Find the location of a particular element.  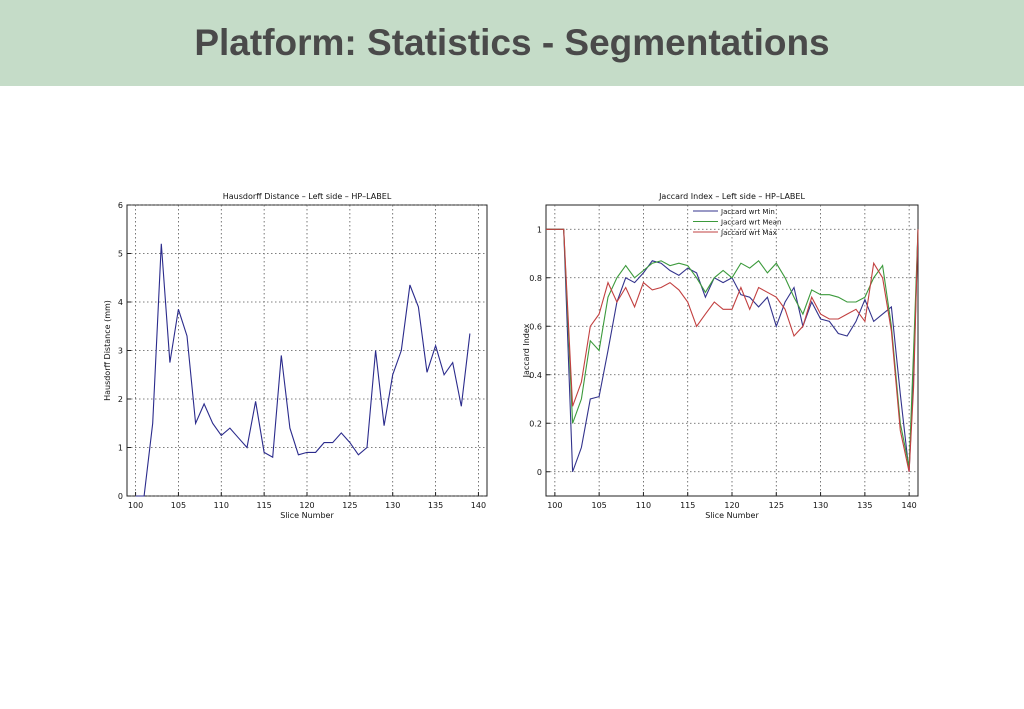

slide-title: Platform: Statistics - Segmentations is located at coordinates (512, 42).